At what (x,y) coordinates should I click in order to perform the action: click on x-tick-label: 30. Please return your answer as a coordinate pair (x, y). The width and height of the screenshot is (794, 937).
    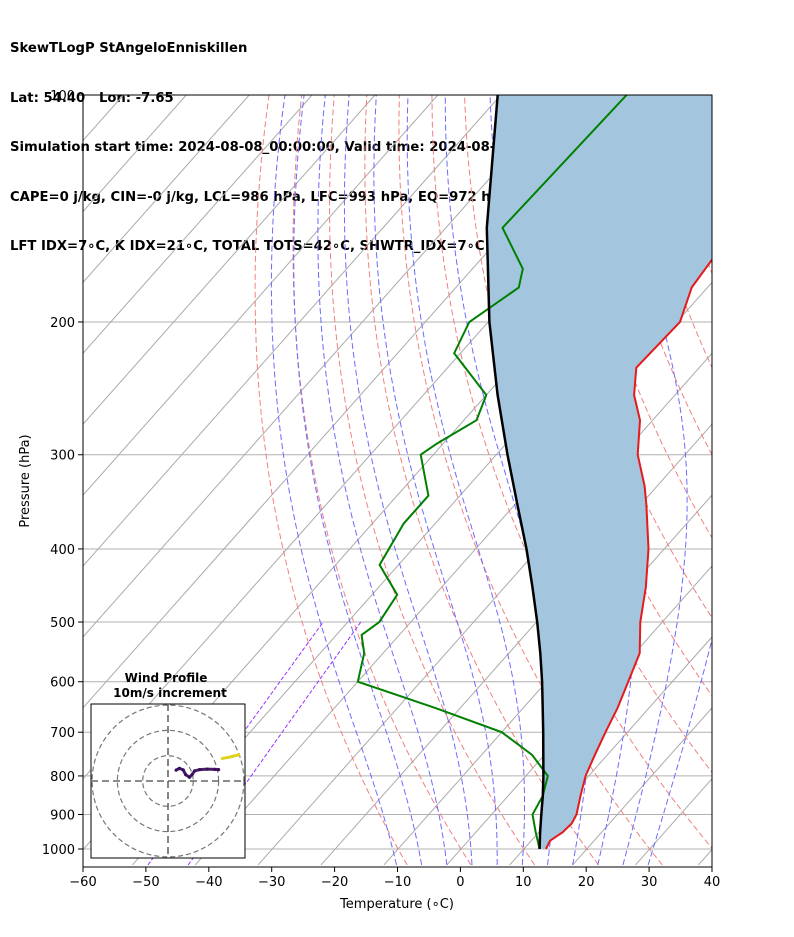
    Looking at the image, I should click on (649, 882).